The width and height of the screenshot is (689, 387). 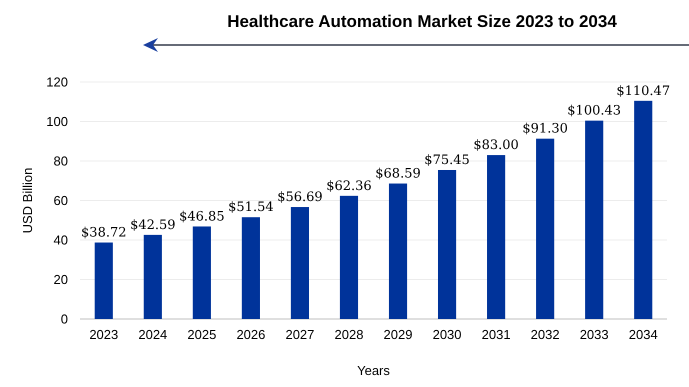 What do you see at coordinates (61, 200) in the screenshot?
I see `y-tick-label: 60` at bounding box center [61, 200].